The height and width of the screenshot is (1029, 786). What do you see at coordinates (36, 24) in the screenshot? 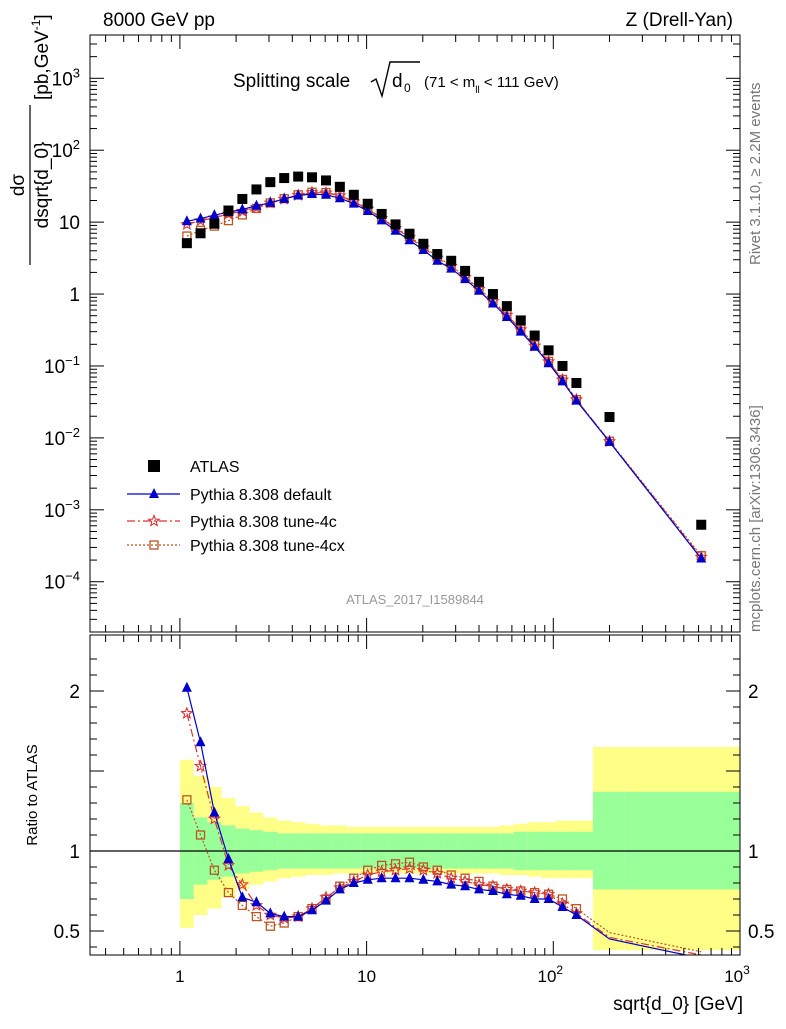
I see `ylabel-unit-sup: -1` at bounding box center [36, 24].